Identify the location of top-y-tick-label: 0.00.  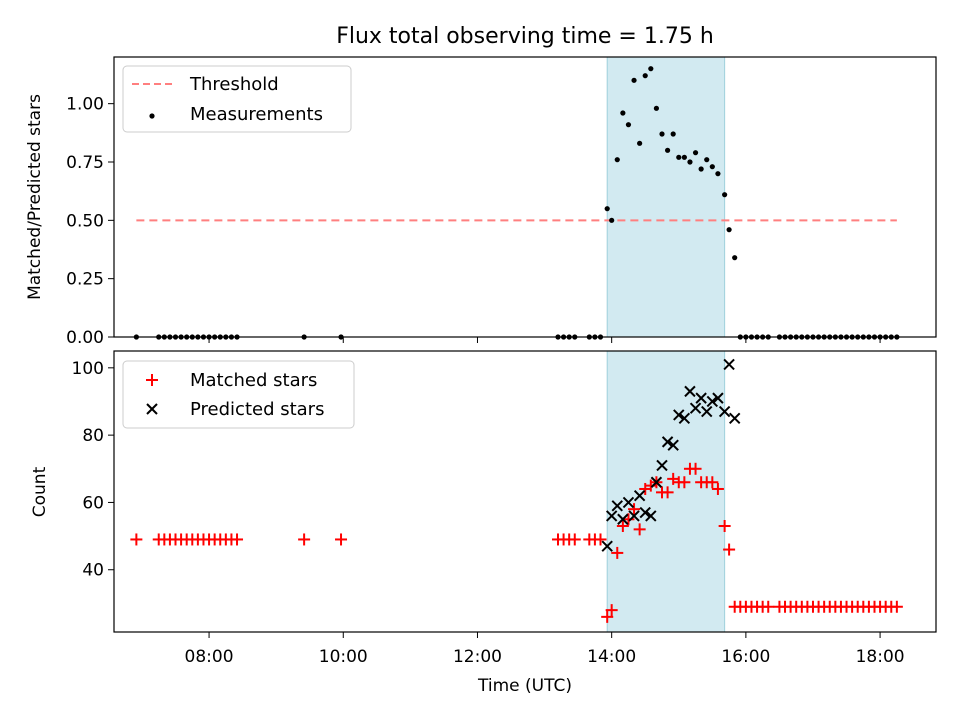
(85, 338).